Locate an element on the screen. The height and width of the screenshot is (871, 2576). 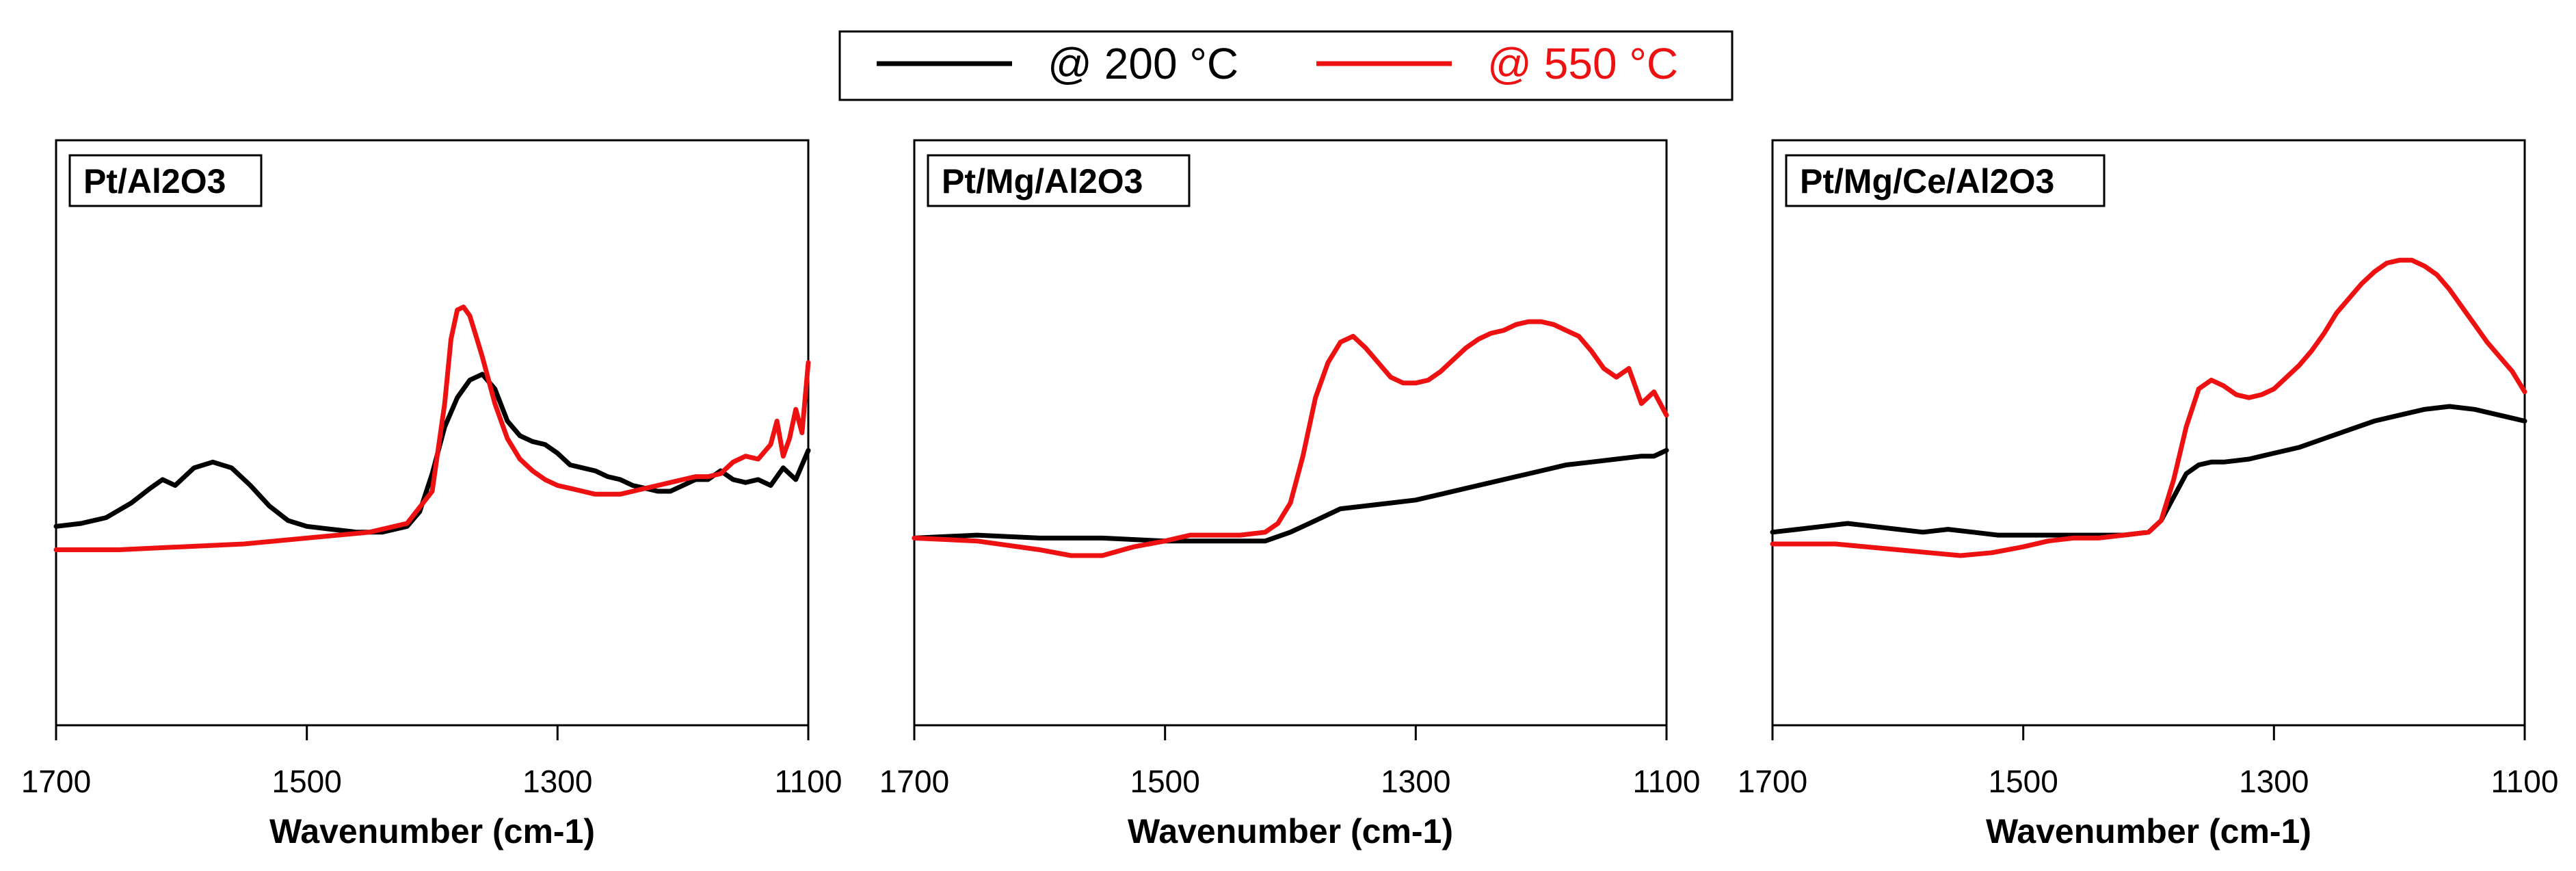
panel-label: Pt/Al2O3 is located at coordinates (154, 181).